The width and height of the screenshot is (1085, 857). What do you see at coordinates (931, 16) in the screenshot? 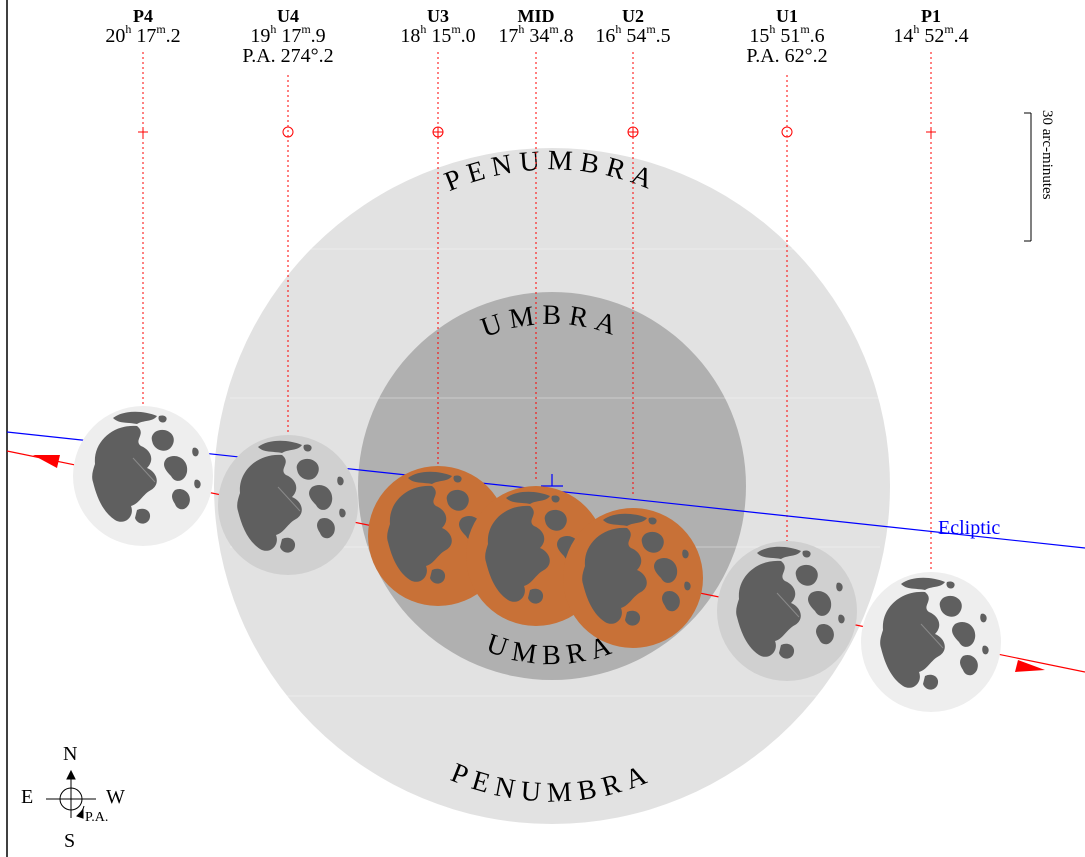
I see `phase-label: P1` at bounding box center [931, 16].